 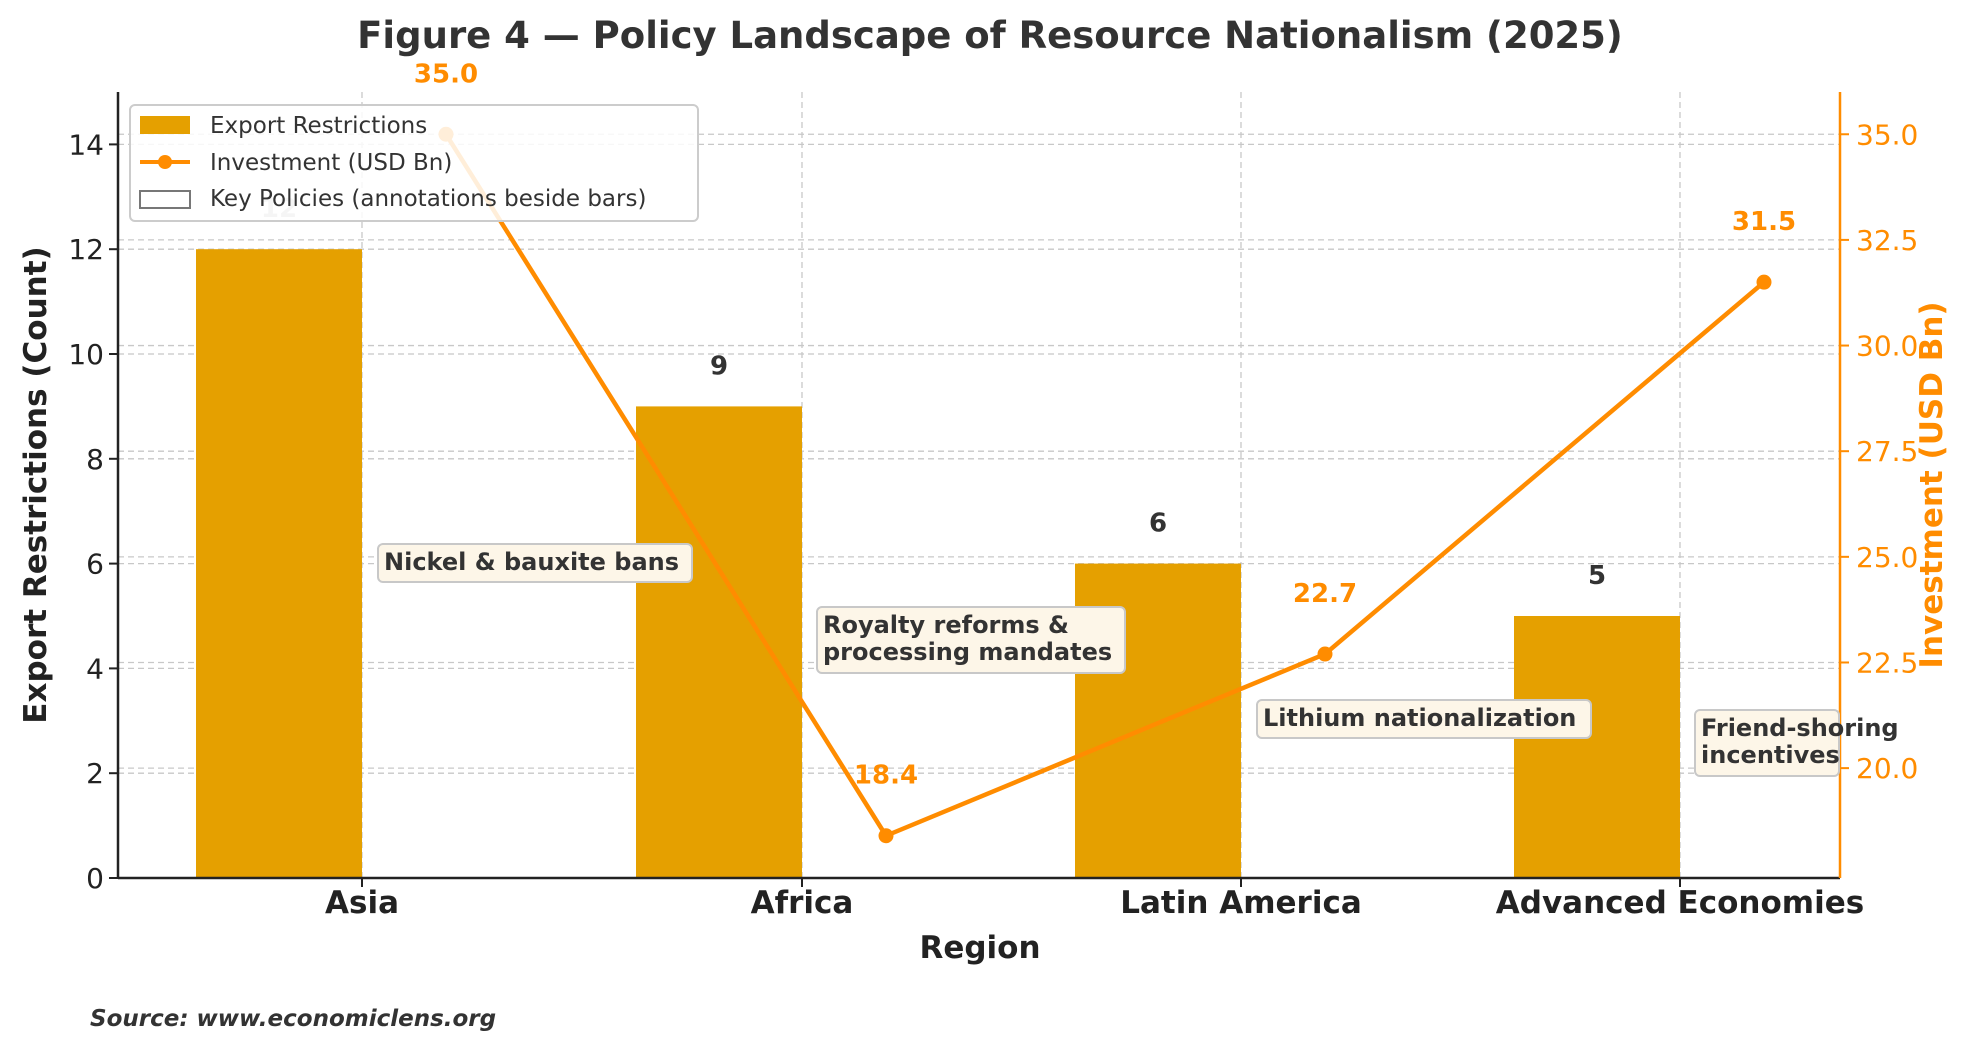 What do you see at coordinates (86, 144) in the screenshot?
I see `y-tick-label: 14` at bounding box center [86, 144].